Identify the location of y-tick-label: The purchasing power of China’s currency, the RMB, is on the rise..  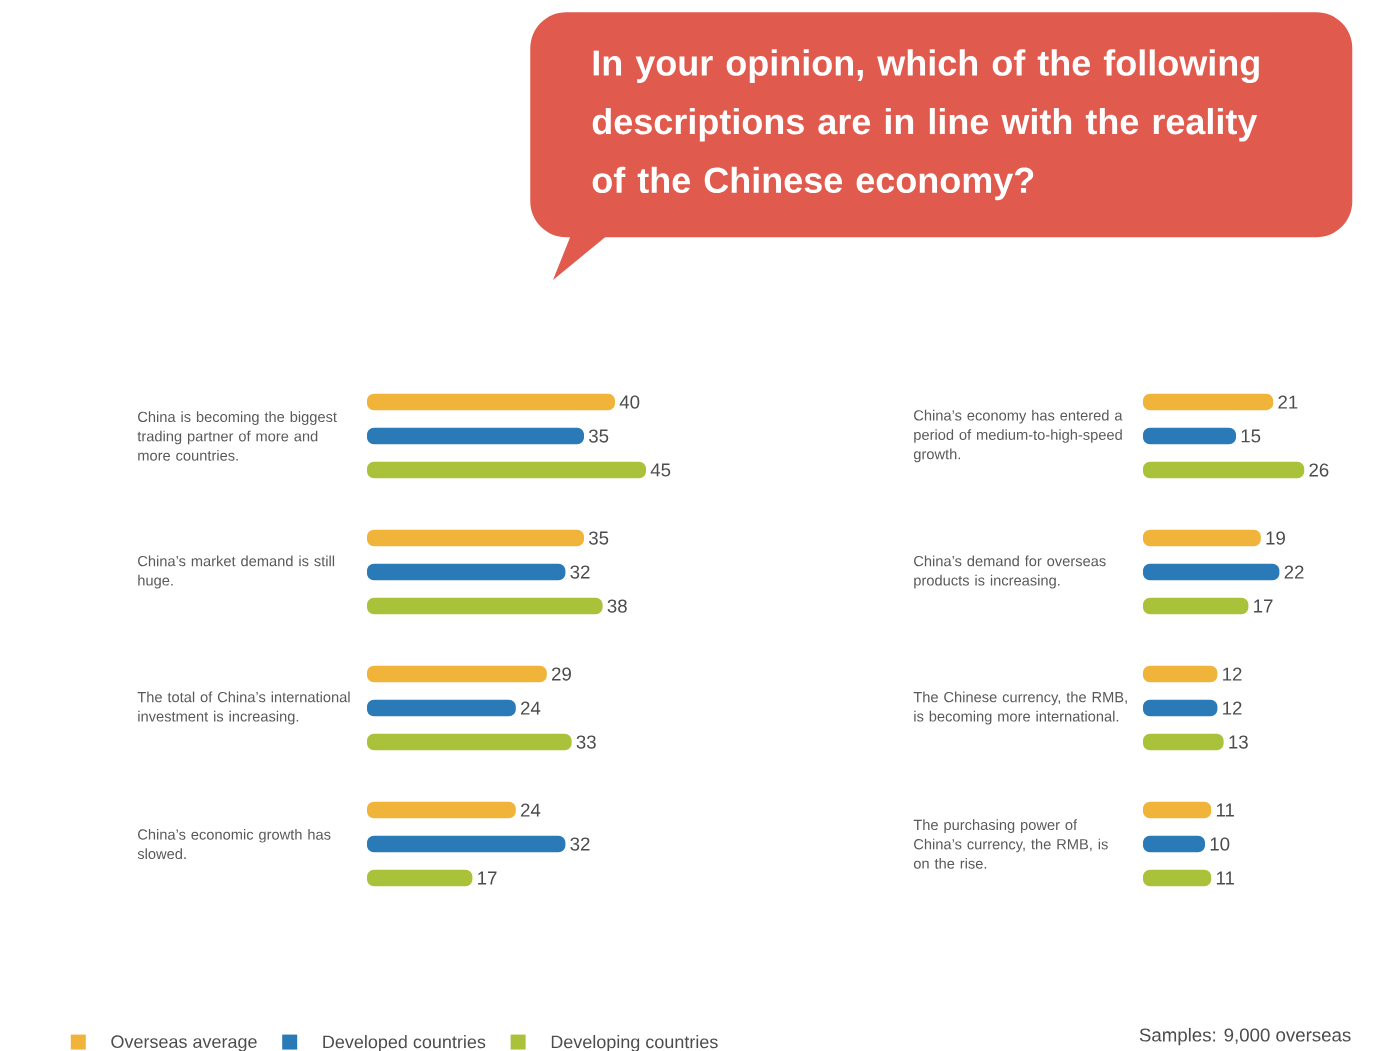
(1010, 844).